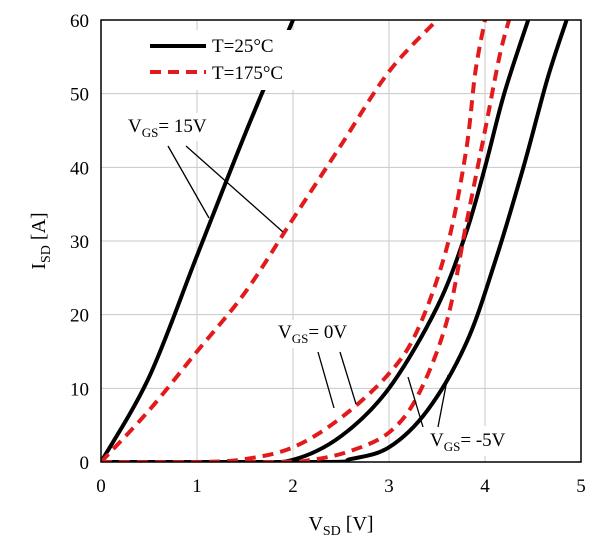  I want to click on x-tick-label: 4, so click(485, 486).